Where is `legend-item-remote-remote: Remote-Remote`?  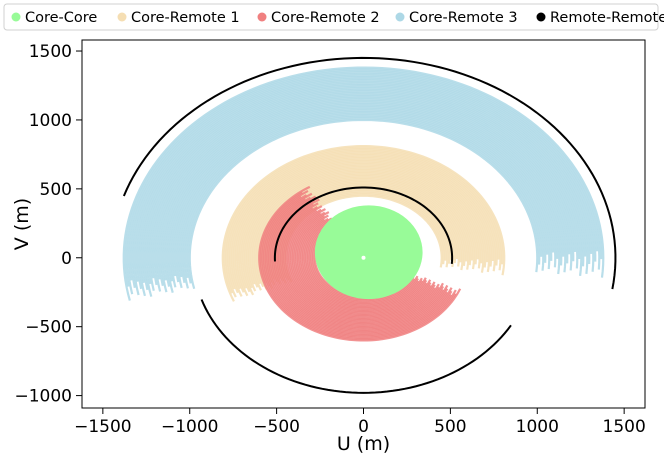
legend-item-remote-remote: Remote-Remote is located at coordinates (600, 18).